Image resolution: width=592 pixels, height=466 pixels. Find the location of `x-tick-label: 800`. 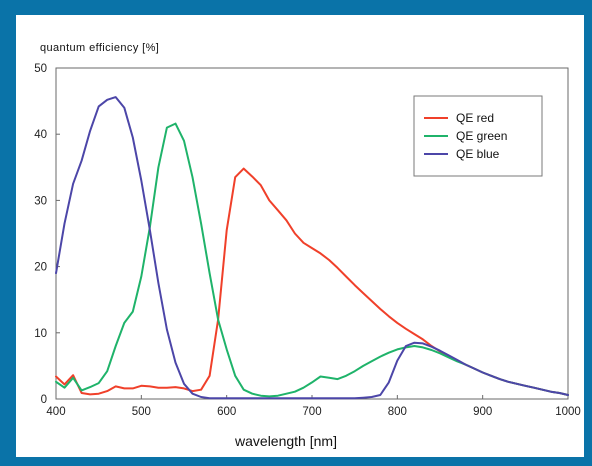

x-tick-label: 800 is located at coordinates (397, 412).